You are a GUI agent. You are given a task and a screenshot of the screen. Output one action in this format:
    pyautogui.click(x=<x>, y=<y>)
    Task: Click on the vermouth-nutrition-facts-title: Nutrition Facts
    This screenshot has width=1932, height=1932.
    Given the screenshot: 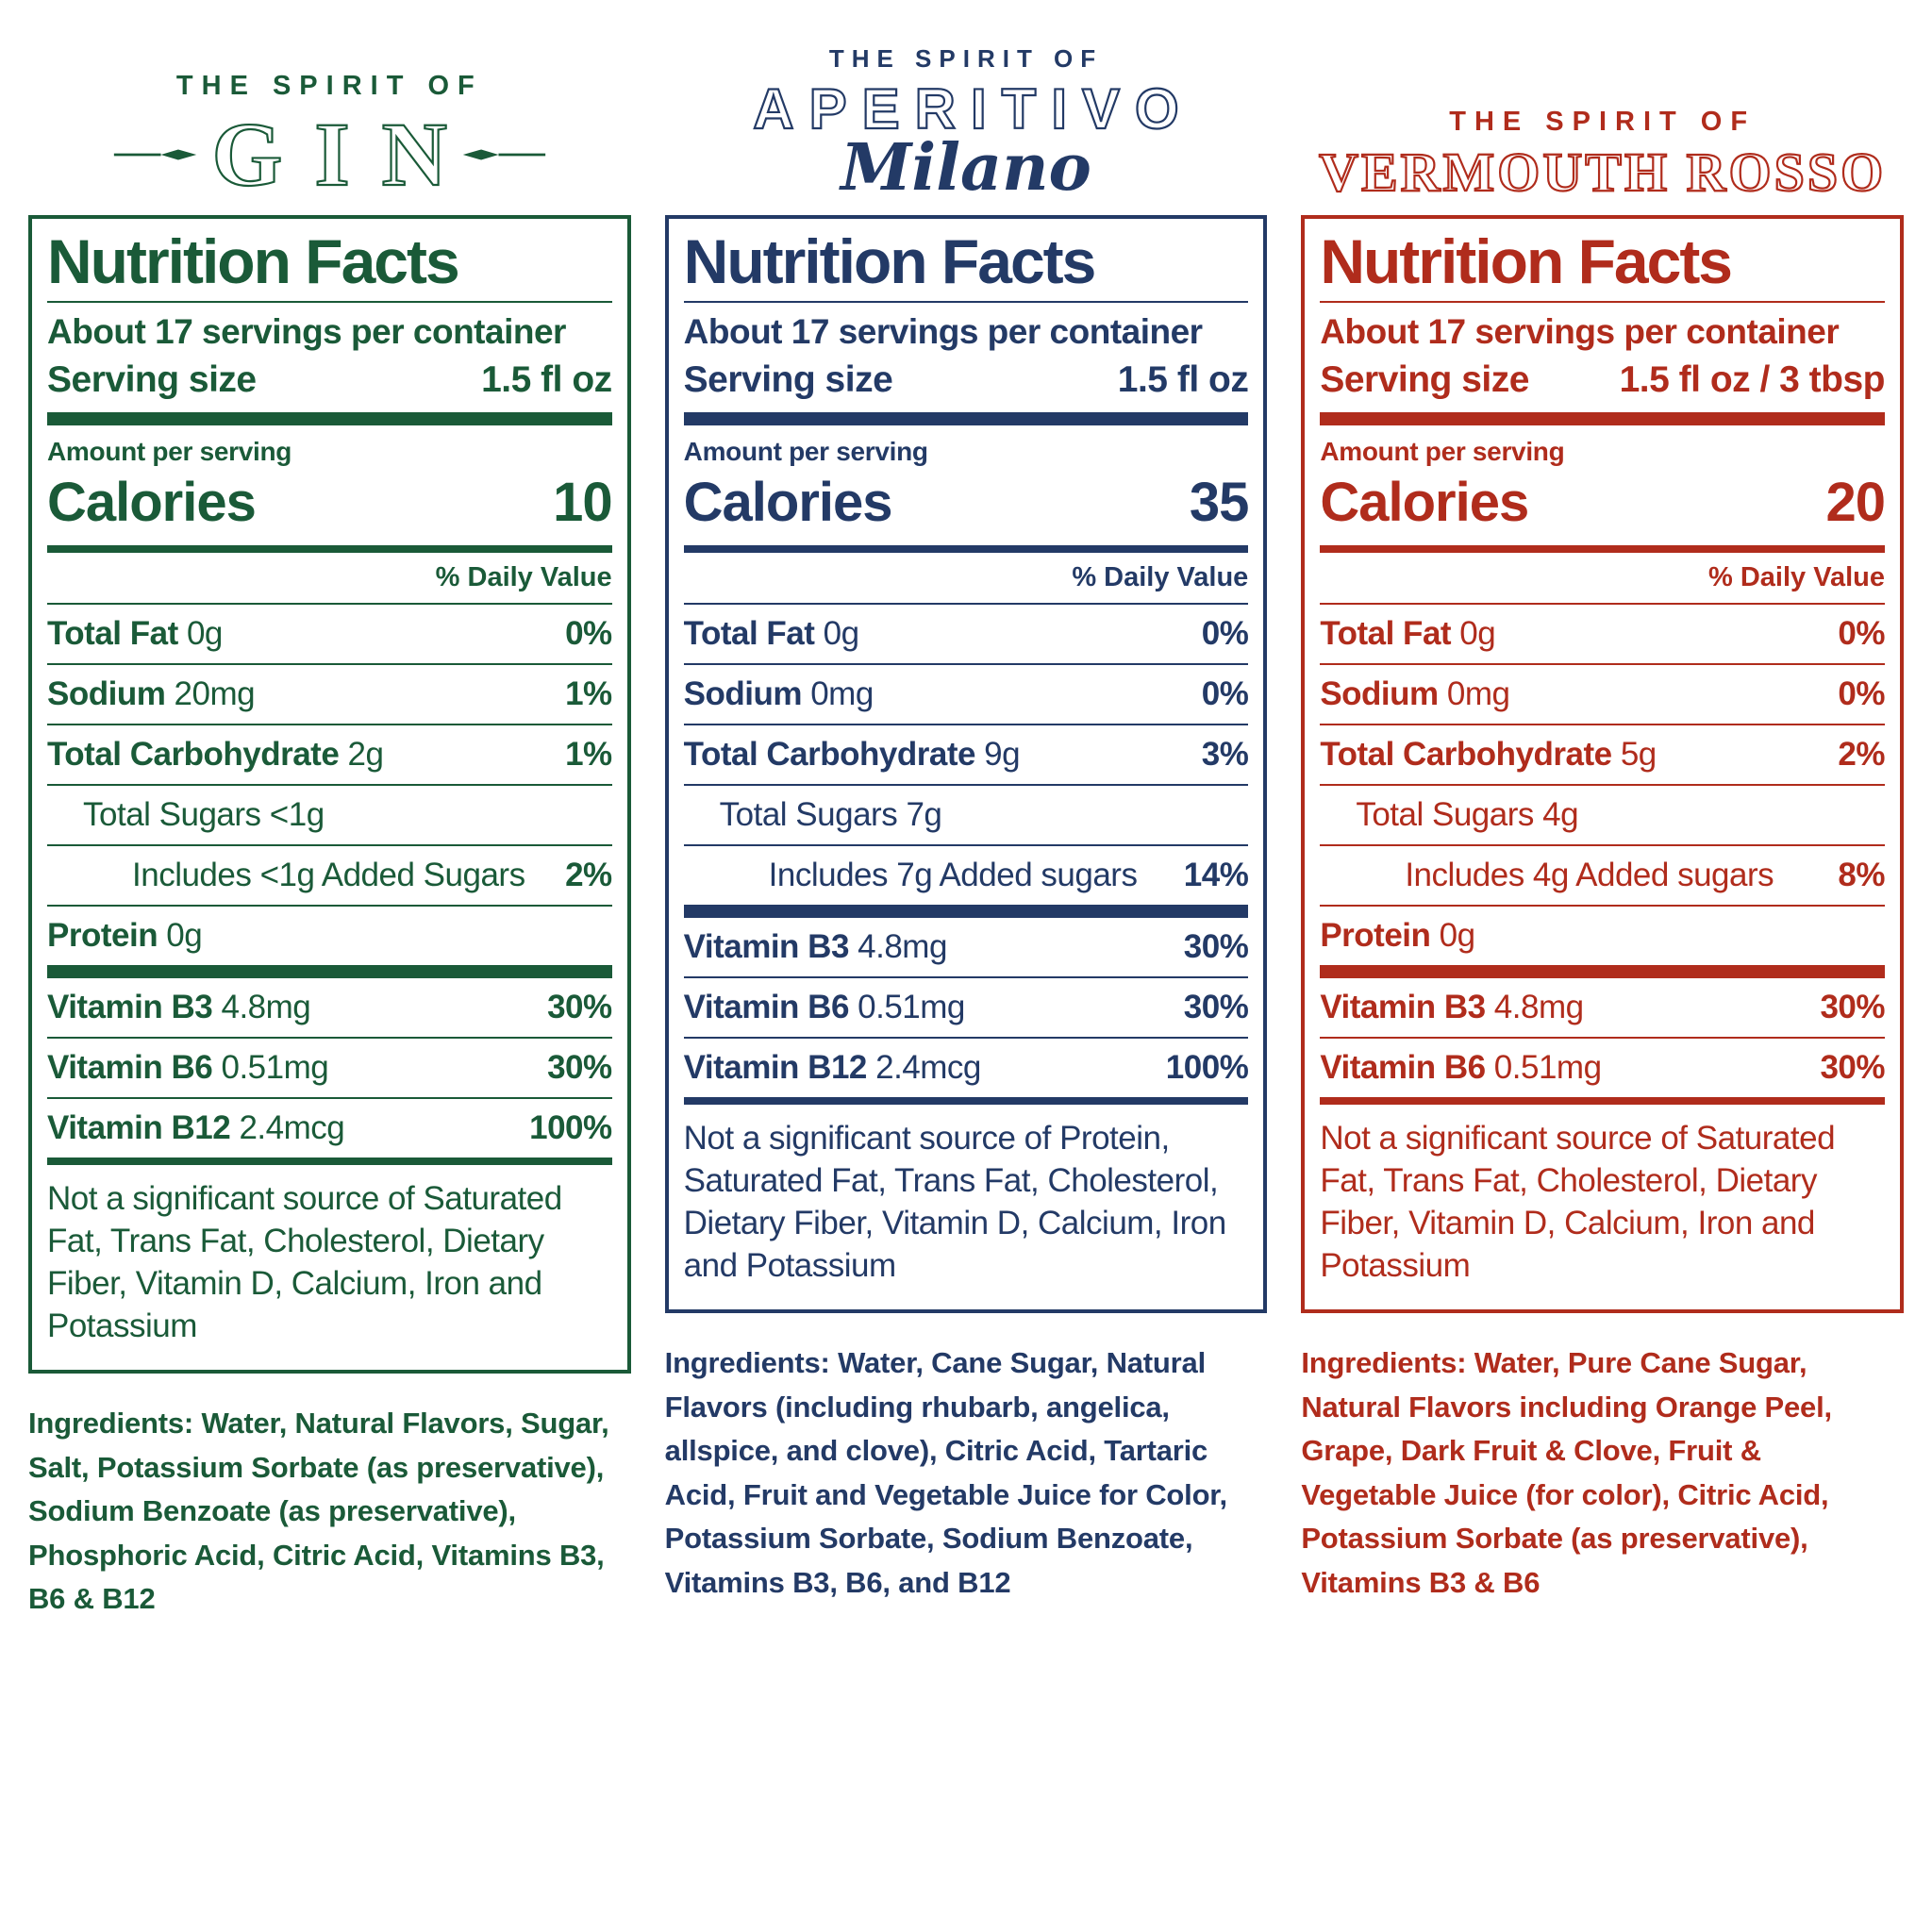 What is the action you would take?
    pyautogui.click(x=1527, y=261)
    